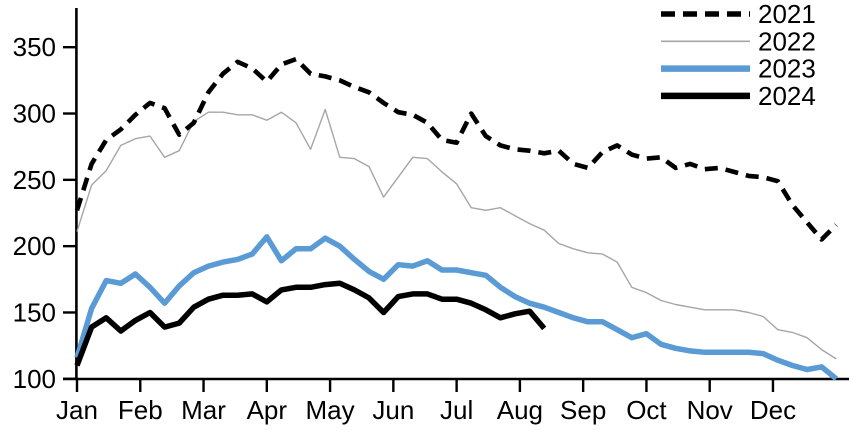  Describe the element at coordinates (330, 410) in the screenshot. I see `x-tick-label: May` at that location.